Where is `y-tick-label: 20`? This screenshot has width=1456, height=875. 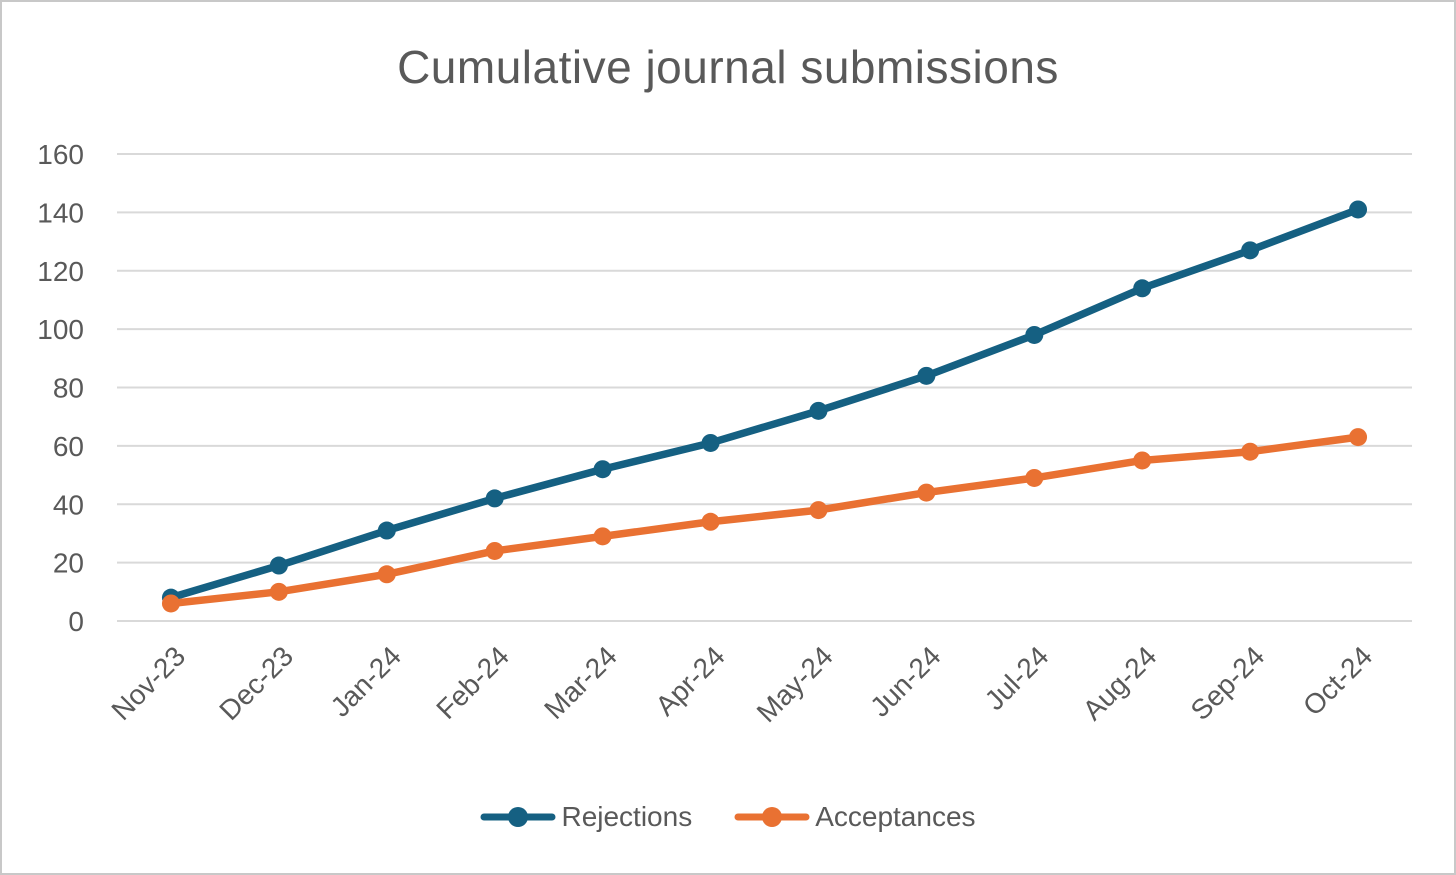 y-tick-label: 20 is located at coordinates (68, 563).